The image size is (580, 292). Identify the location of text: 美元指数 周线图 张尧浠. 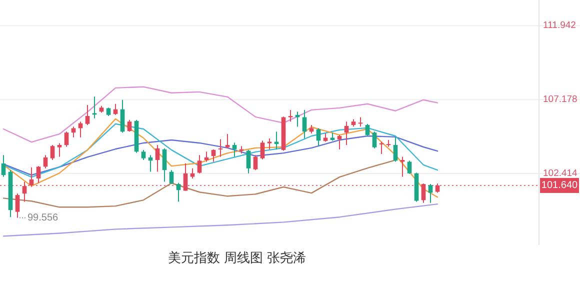
(237, 258).